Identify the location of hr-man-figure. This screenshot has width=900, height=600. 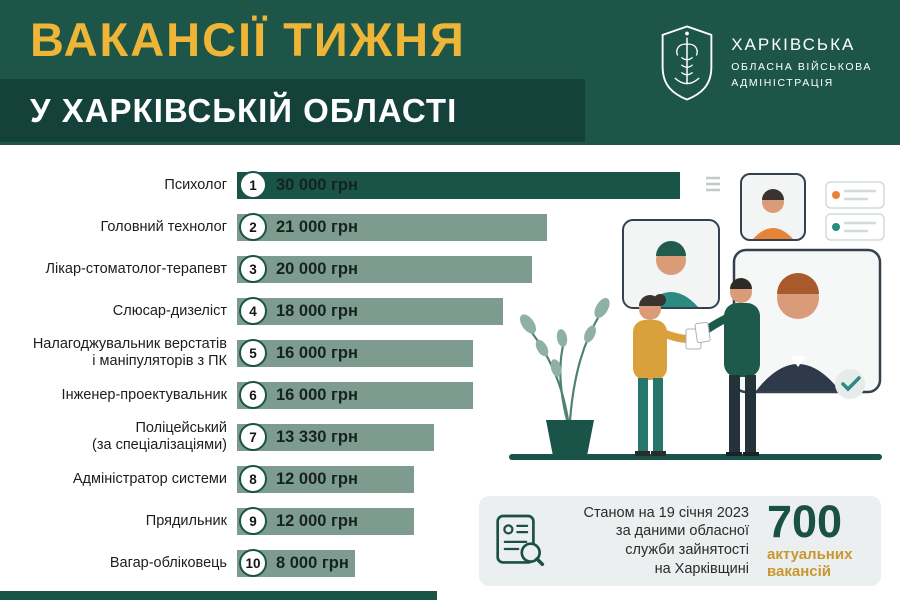
(727, 367).